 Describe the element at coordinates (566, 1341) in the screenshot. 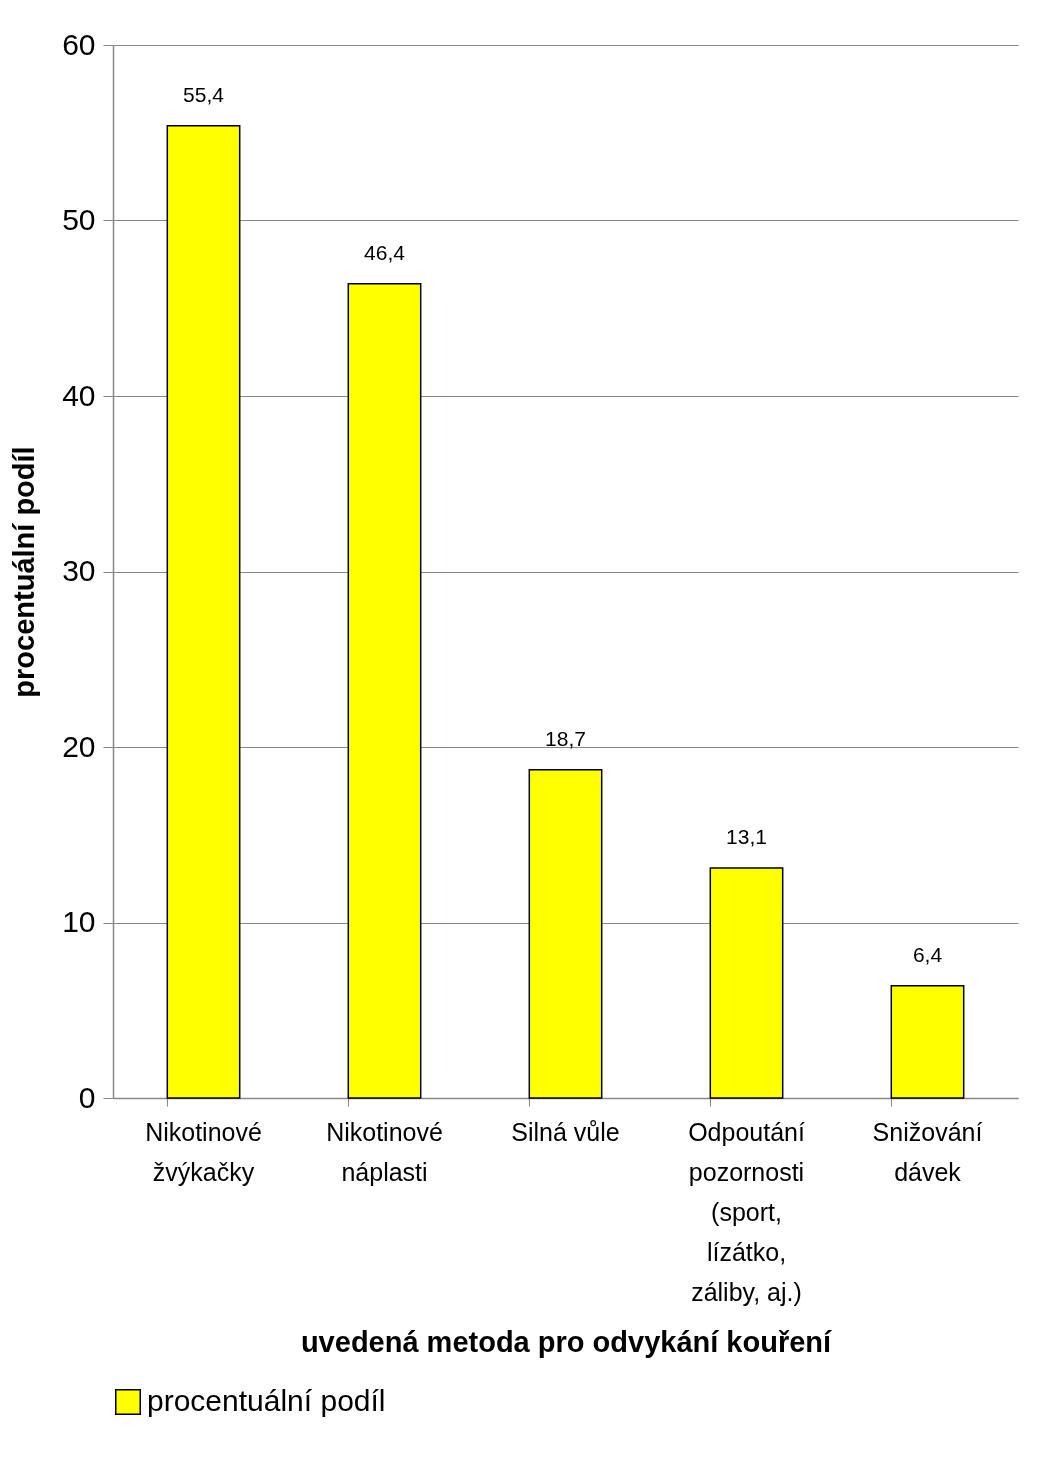

I see `x-axis-title: uvedená metoda pro odvykání kouření` at that location.